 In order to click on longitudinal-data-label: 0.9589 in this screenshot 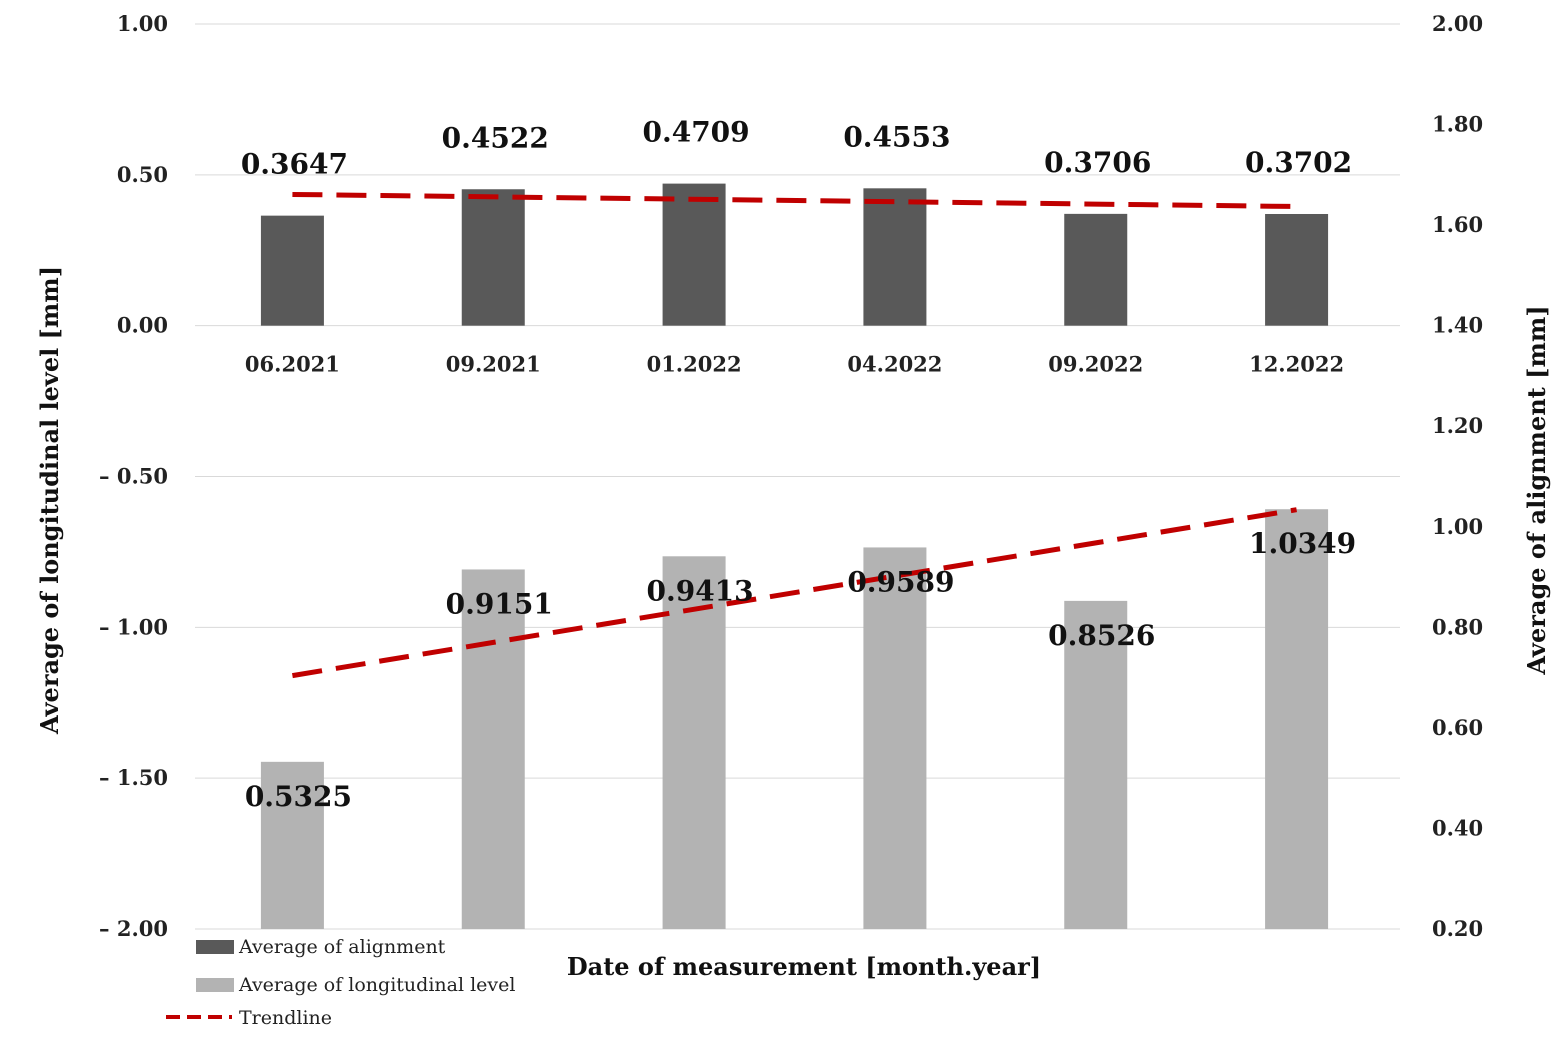, I will do `click(900, 581)`.